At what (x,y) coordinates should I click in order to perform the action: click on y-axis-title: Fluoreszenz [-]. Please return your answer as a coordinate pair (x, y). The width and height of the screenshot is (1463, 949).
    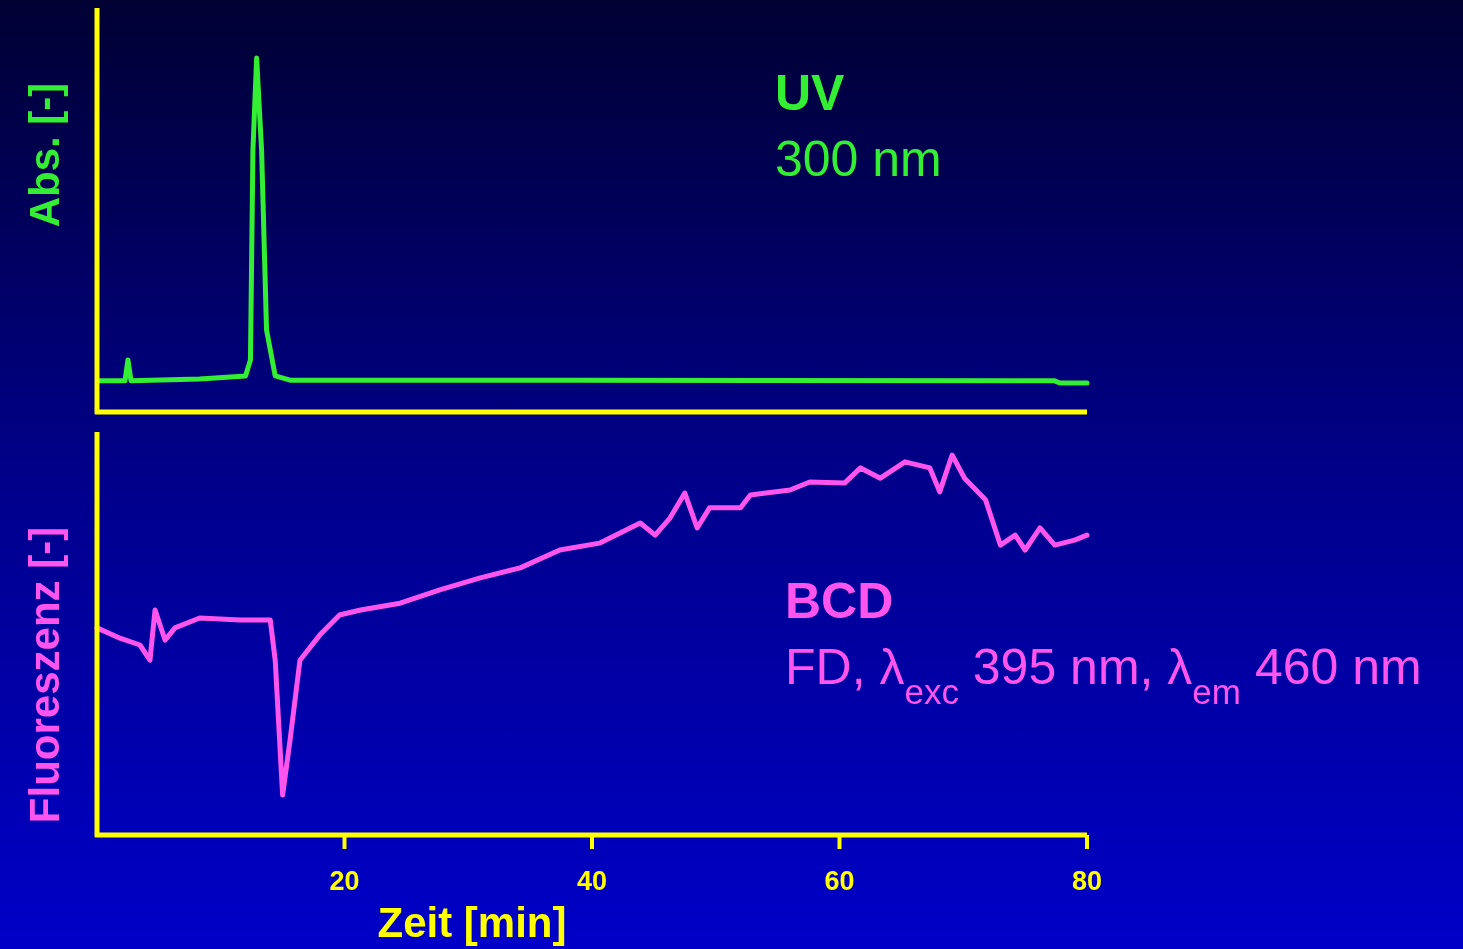
    Looking at the image, I should click on (44, 675).